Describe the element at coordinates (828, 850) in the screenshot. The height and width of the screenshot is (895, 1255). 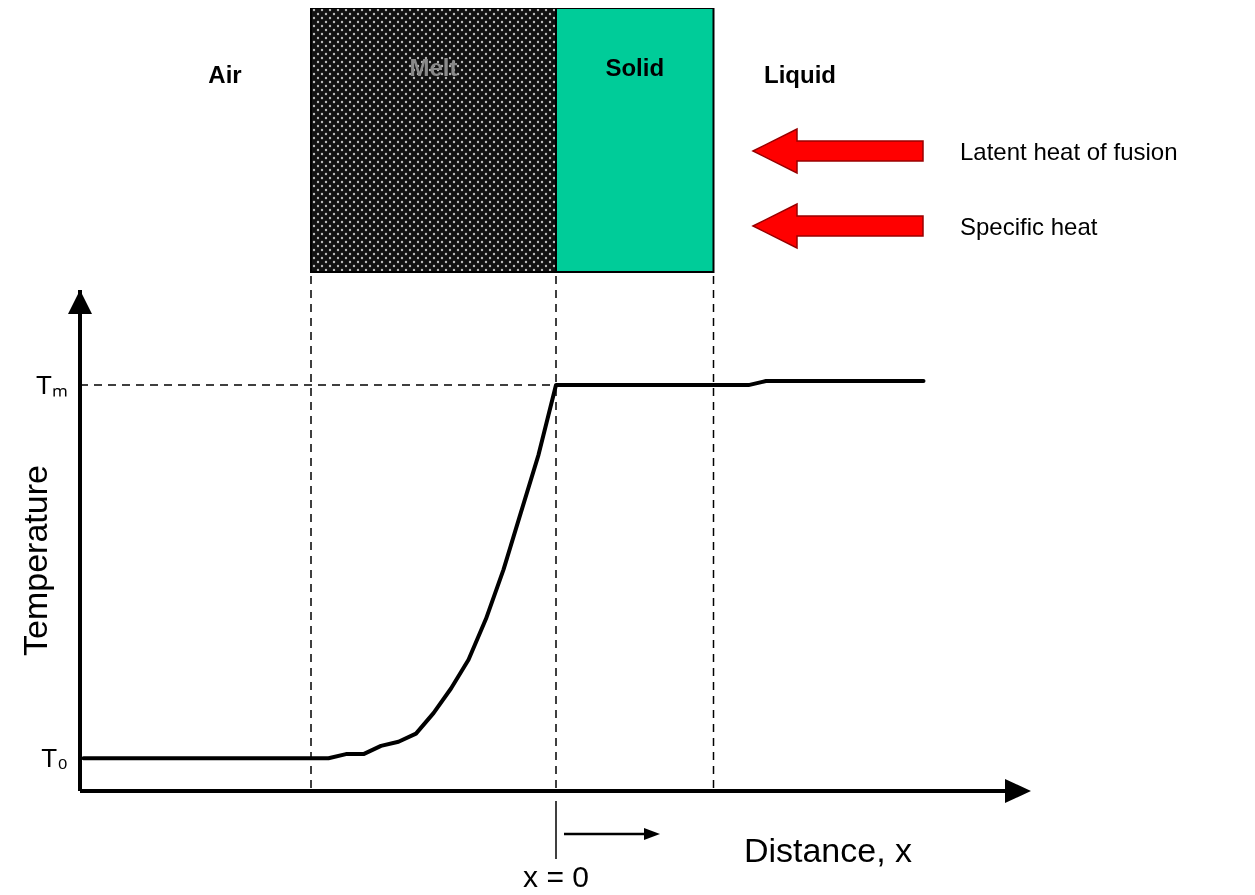
I see `x-axis-title: Distance, x` at that location.